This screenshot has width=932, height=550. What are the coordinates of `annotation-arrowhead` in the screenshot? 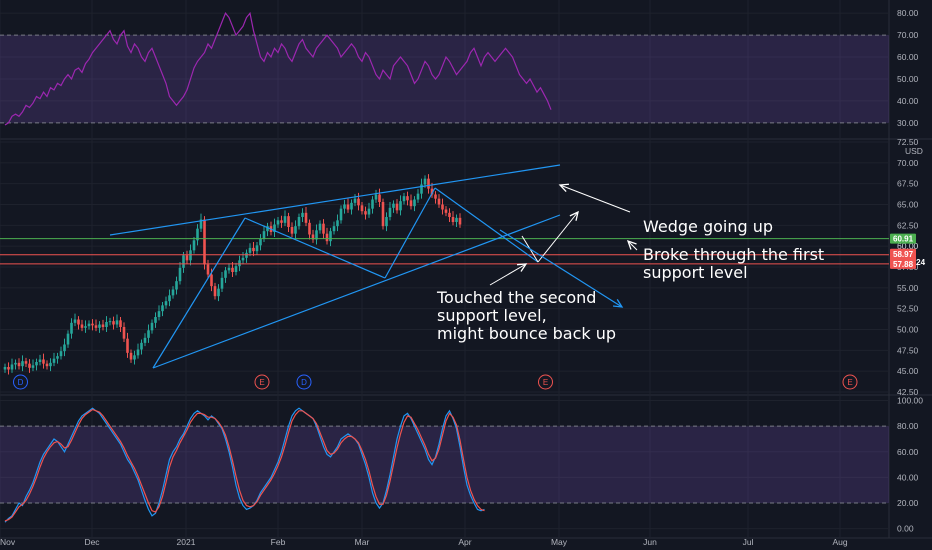 It's located at (631, 244).